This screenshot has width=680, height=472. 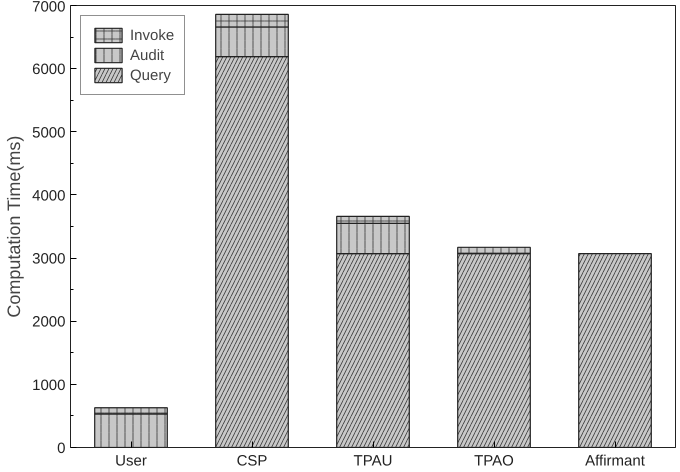 What do you see at coordinates (494, 461) in the screenshot?
I see `x-tick-label: TPAO` at bounding box center [494, 461].